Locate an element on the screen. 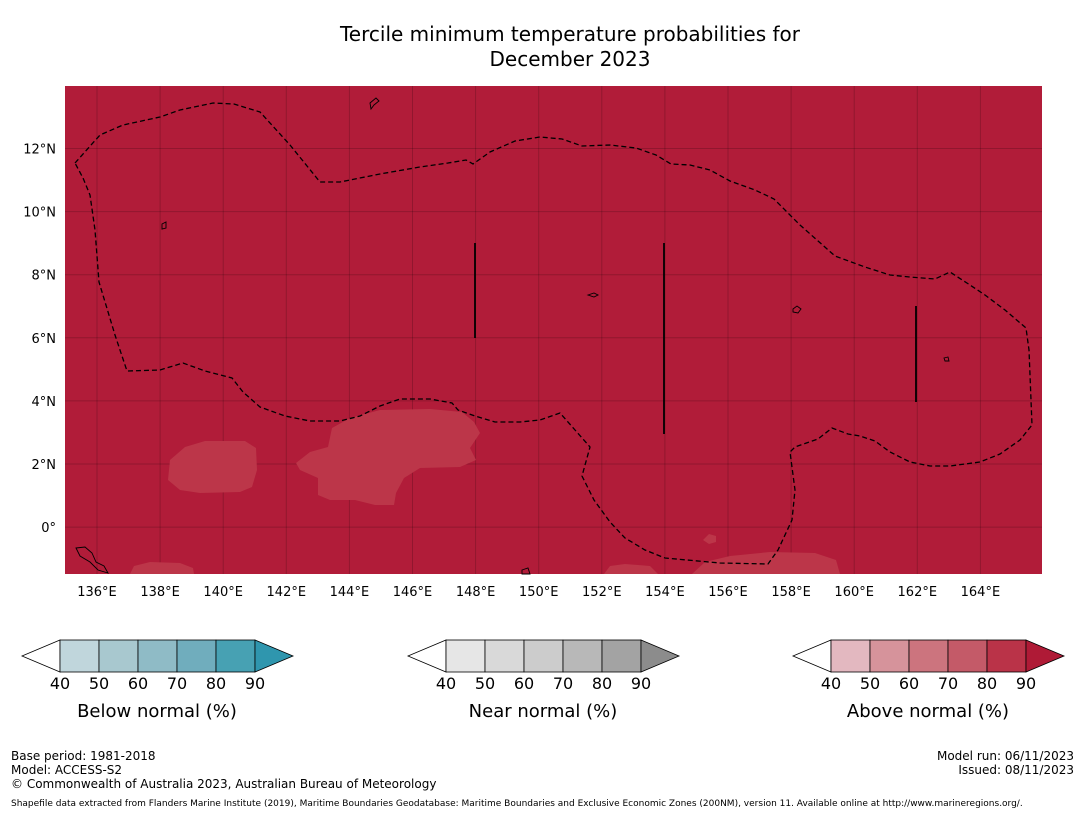 The width and height of the screenshot is (1085, 816). lat-tick-label: 12°N is located at coordinates (39, 150).